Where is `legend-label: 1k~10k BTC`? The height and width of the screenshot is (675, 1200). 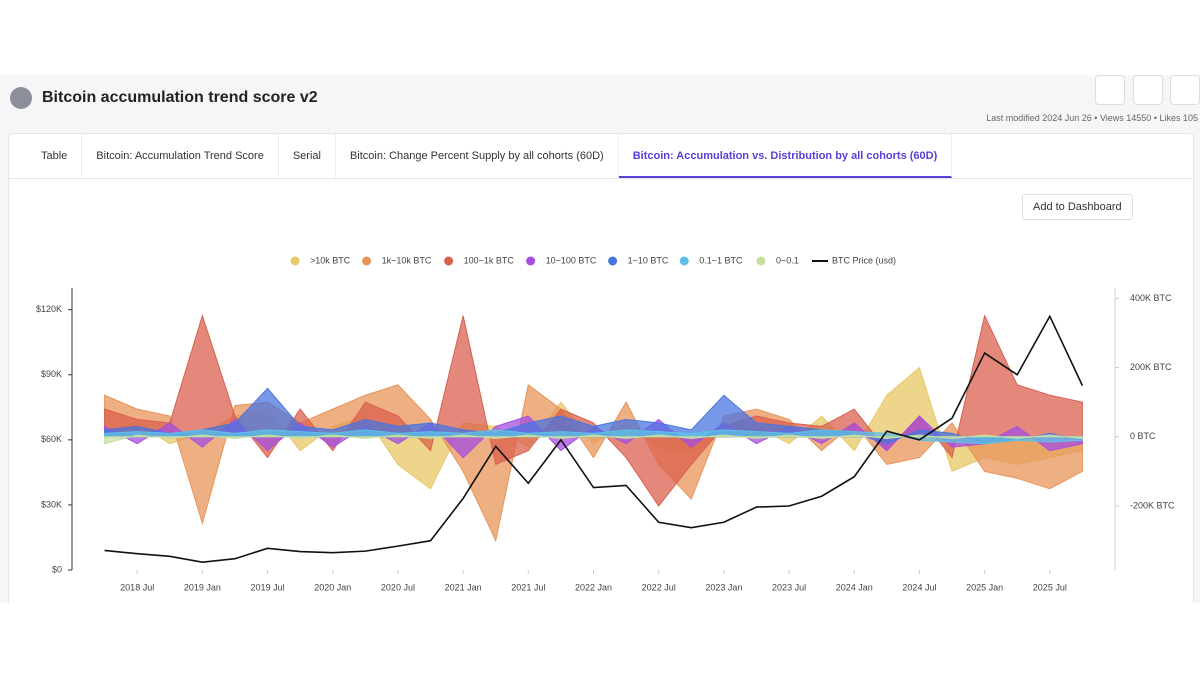
legend-label: 1k~10k BTC is located at coordinates (407, 260).